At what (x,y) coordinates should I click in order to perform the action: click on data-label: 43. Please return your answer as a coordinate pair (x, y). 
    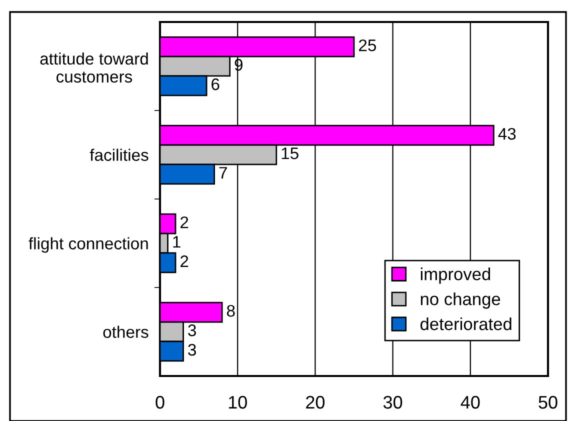
    Looking at the image, I should click on (507, 134).